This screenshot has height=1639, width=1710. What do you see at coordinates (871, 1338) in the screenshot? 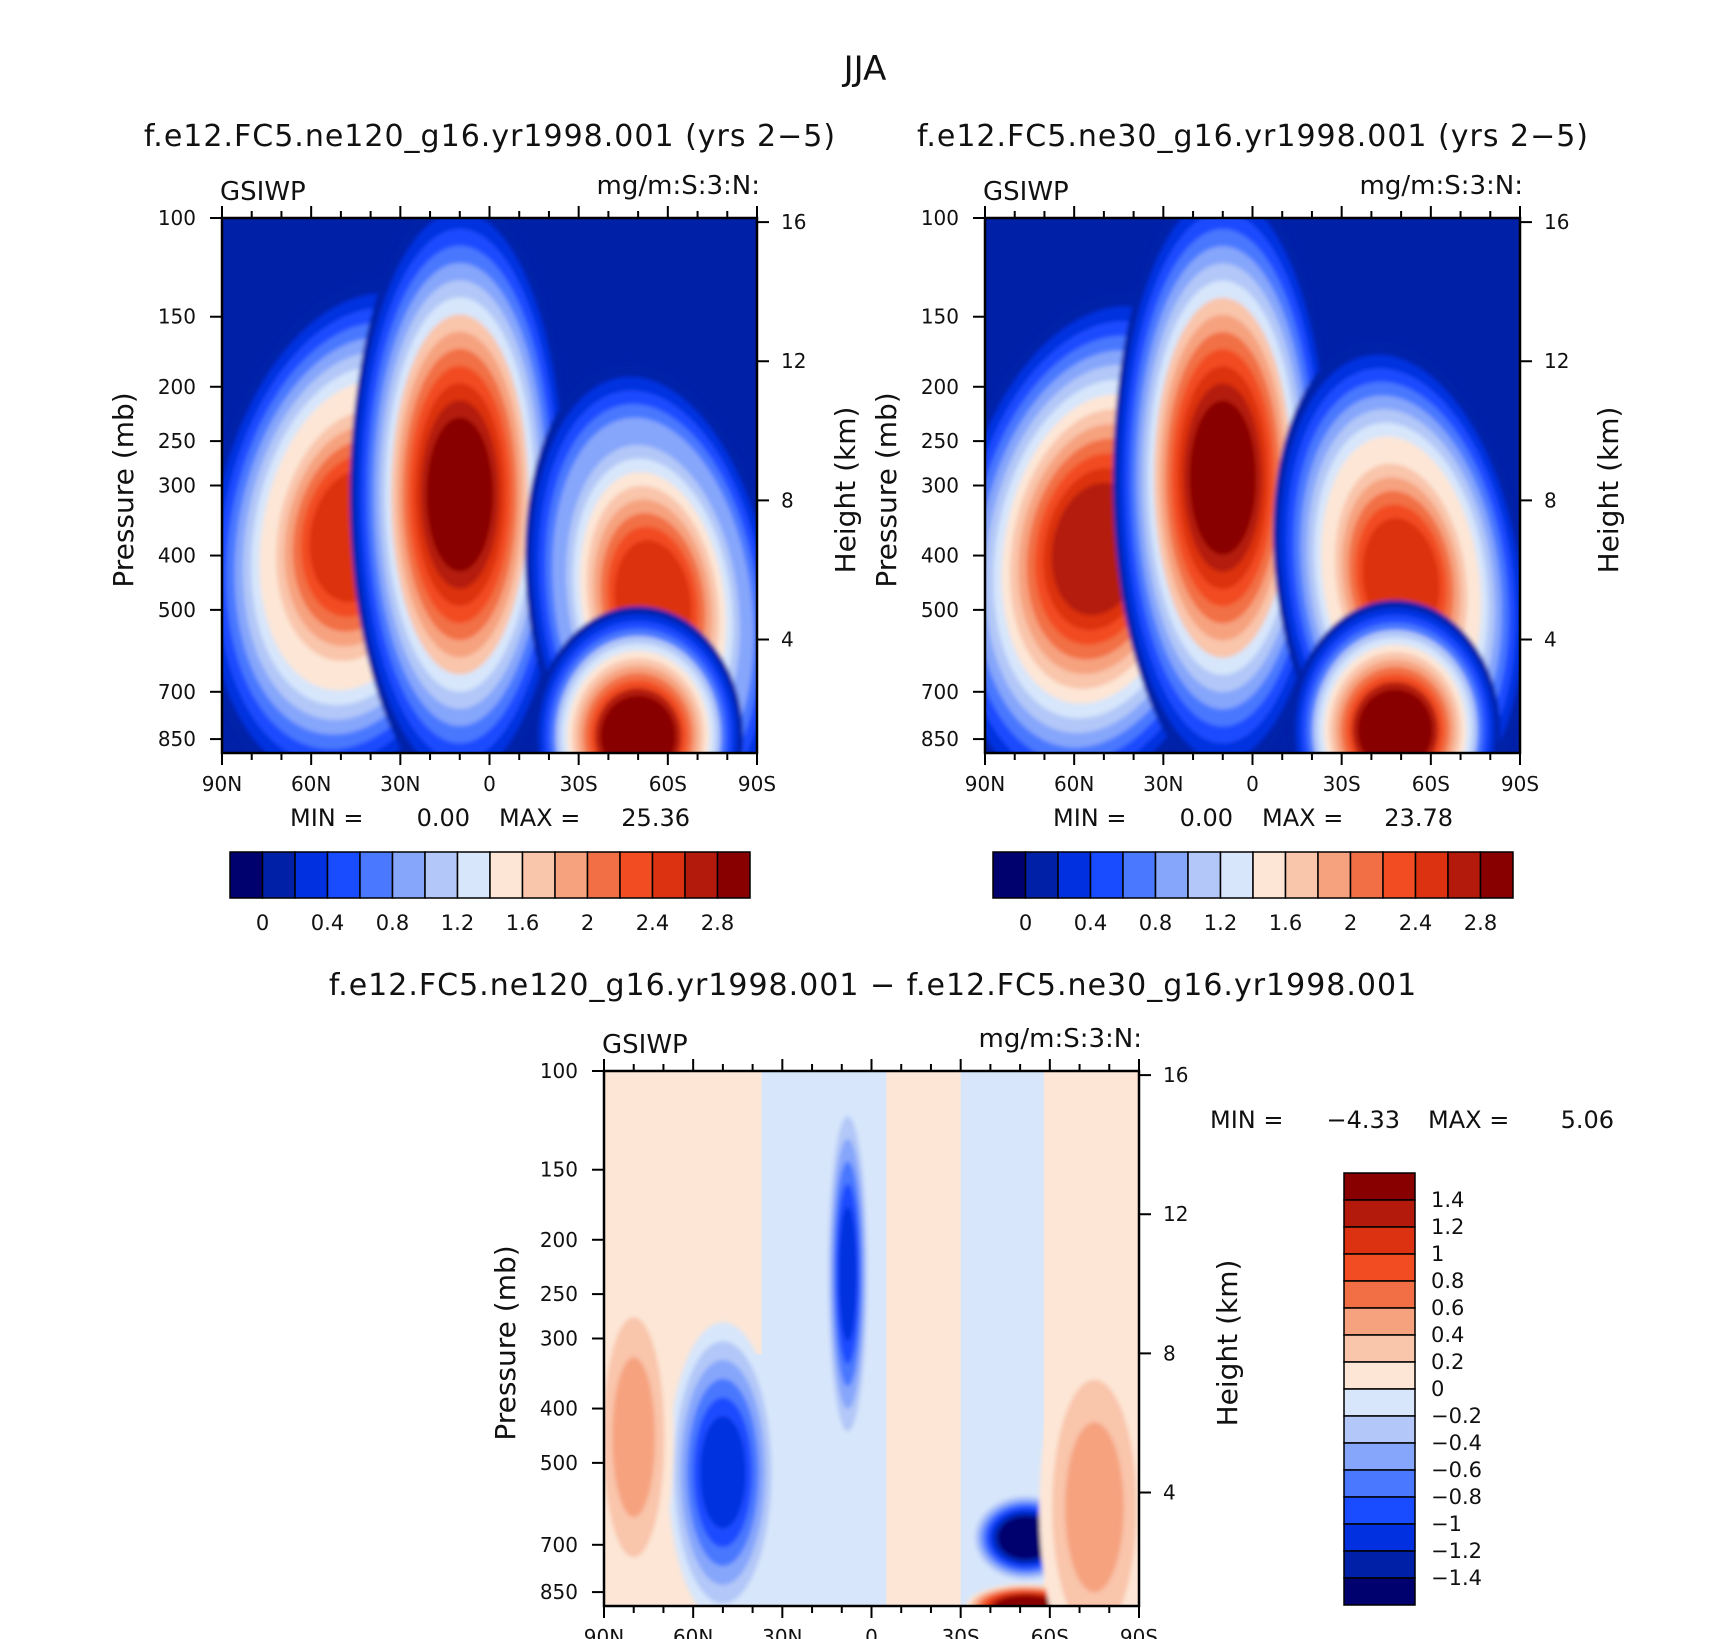
I see `panel-diff-field` at bounding box center [871, 1338].